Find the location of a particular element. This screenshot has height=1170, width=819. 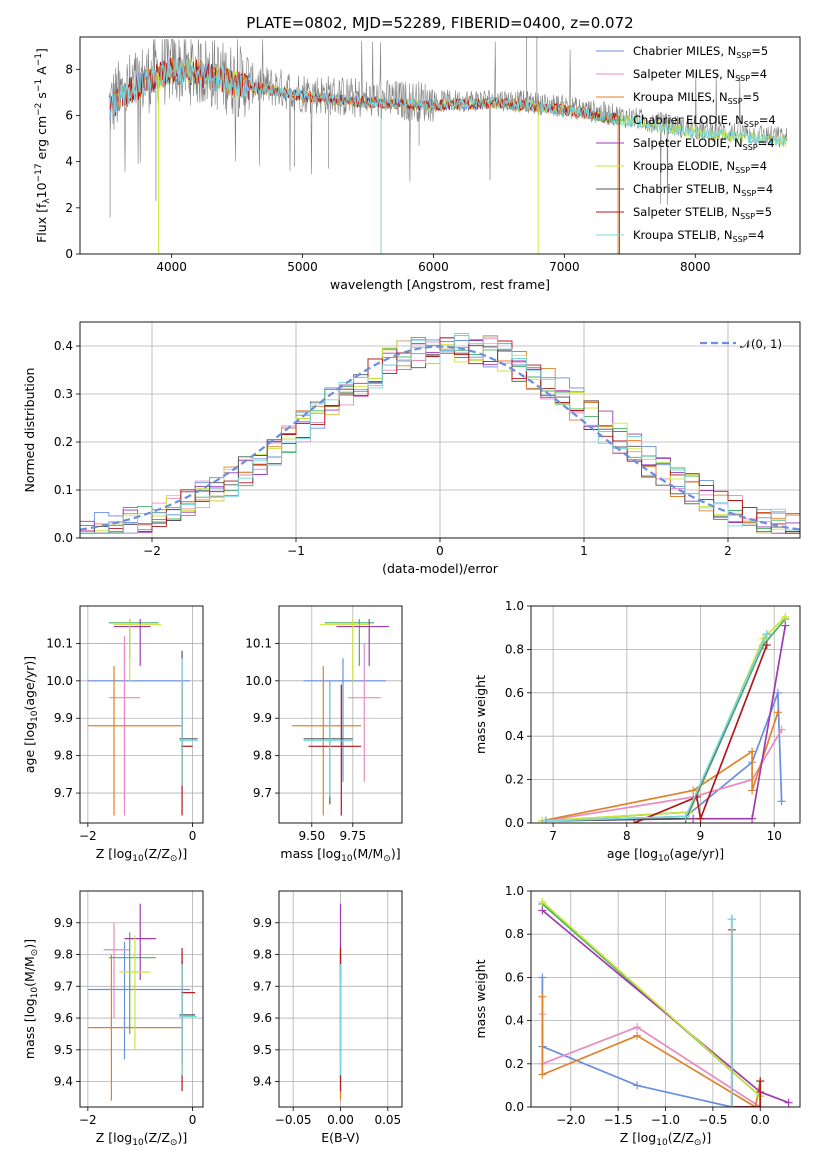

y-tick-label: 1.0 is located at coordinates (514, 606).